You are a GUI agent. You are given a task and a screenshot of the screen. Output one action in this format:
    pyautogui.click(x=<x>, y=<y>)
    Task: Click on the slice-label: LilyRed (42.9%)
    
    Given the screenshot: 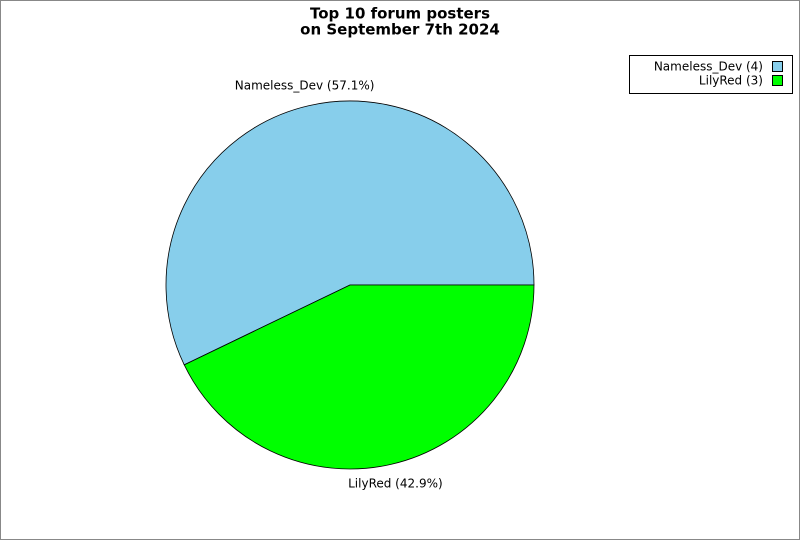 What is the action you would take?
    pyautogui.click(x=395, y=483)
    